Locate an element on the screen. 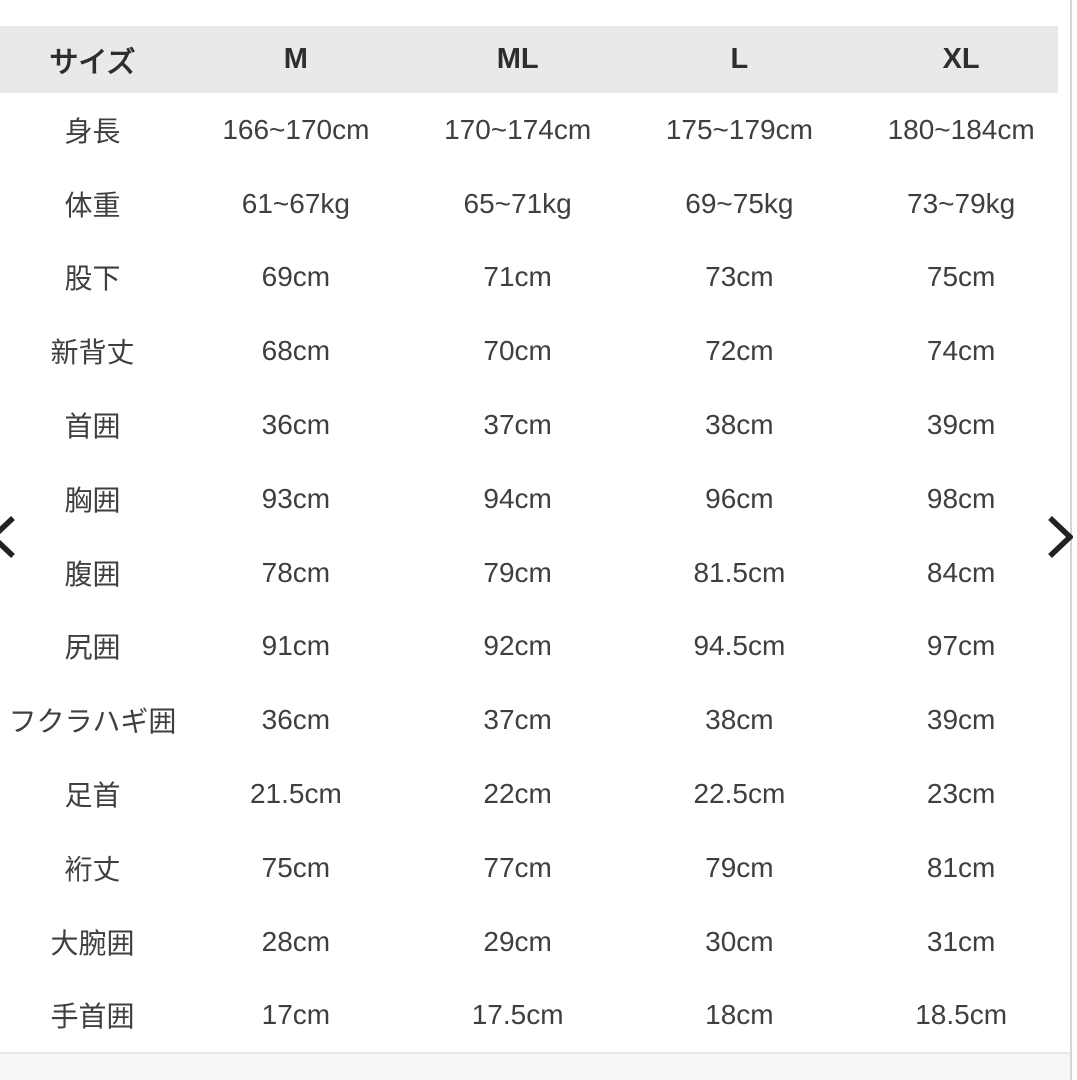 The height and width of the screenshot is (1080, 1077). chevron-right-icon is located at coordinates (1060, 537).